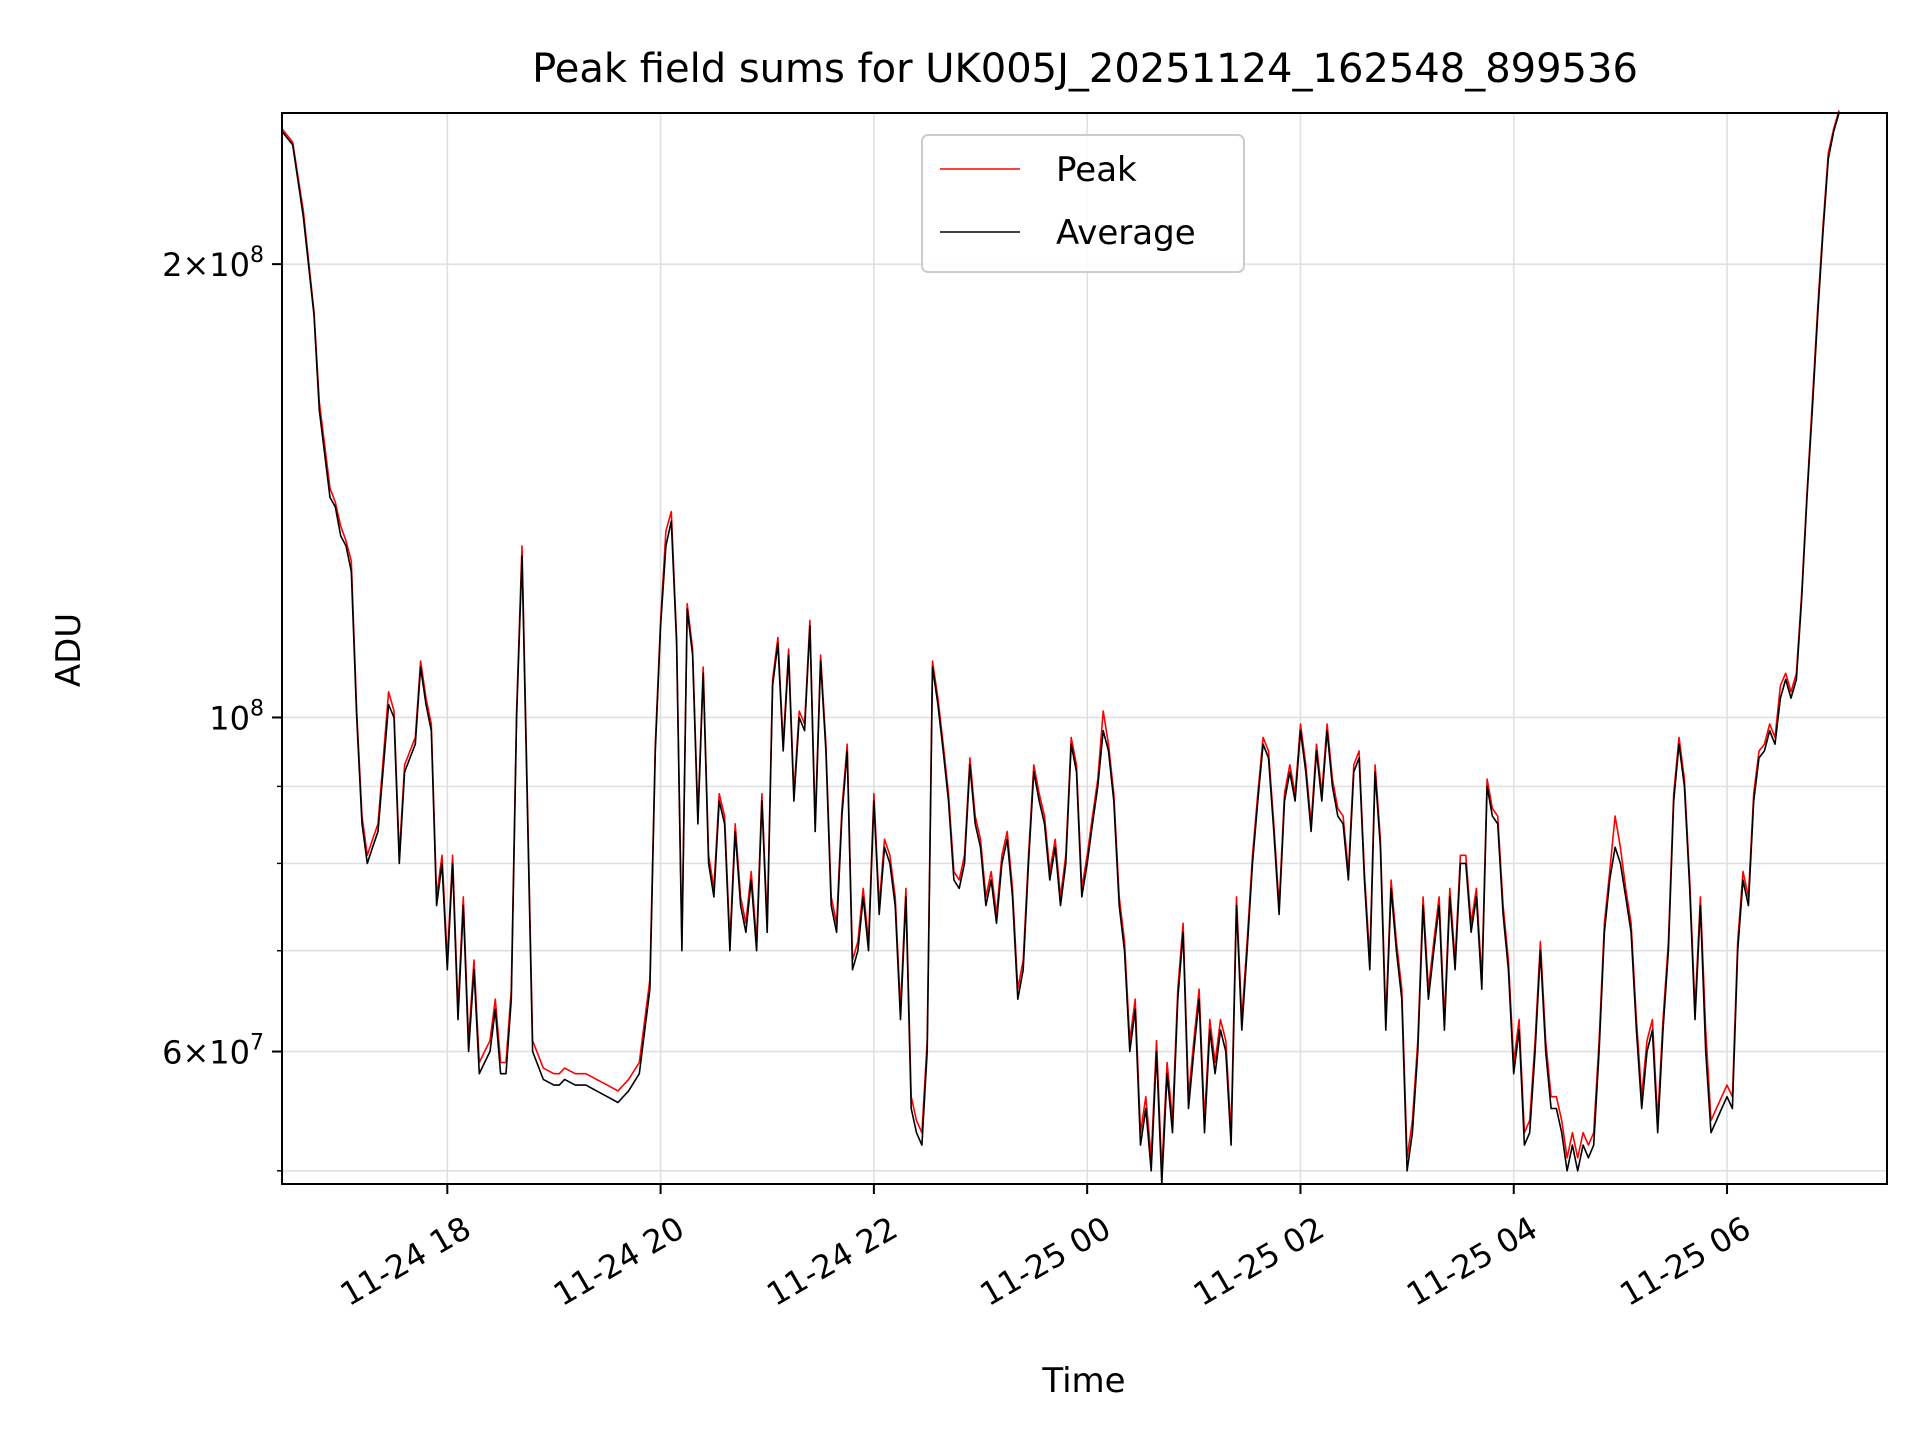 The height and width of the screenshot is (1440, 1920). Describe the element at coordinates (1126, 233) in the screenshot. I see `legend-label-average: Average` at that location.